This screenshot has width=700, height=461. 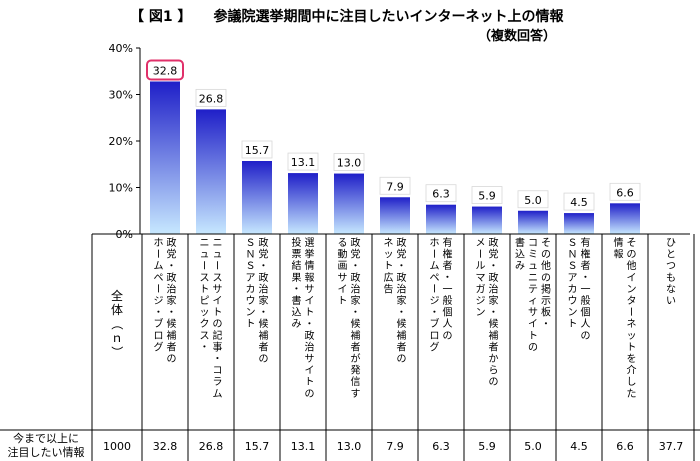 What do you see at coordinates (165, 70) in the screenshot?
I see `data-label: 32.8` at bounding box center [165, 70].